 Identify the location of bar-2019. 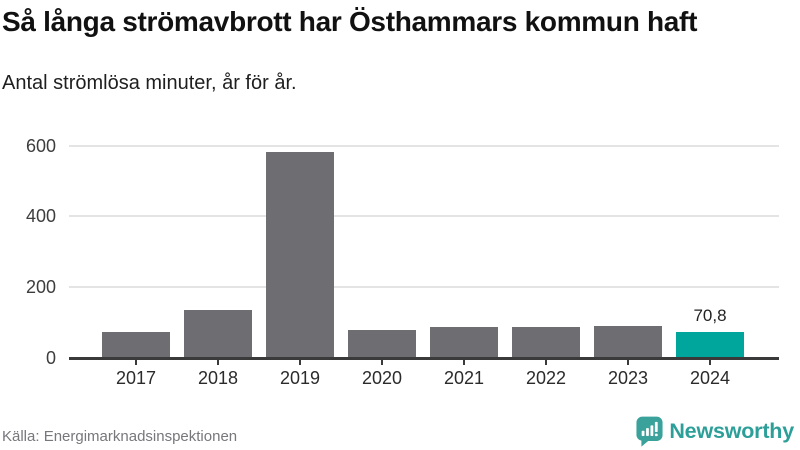
(300, 254).